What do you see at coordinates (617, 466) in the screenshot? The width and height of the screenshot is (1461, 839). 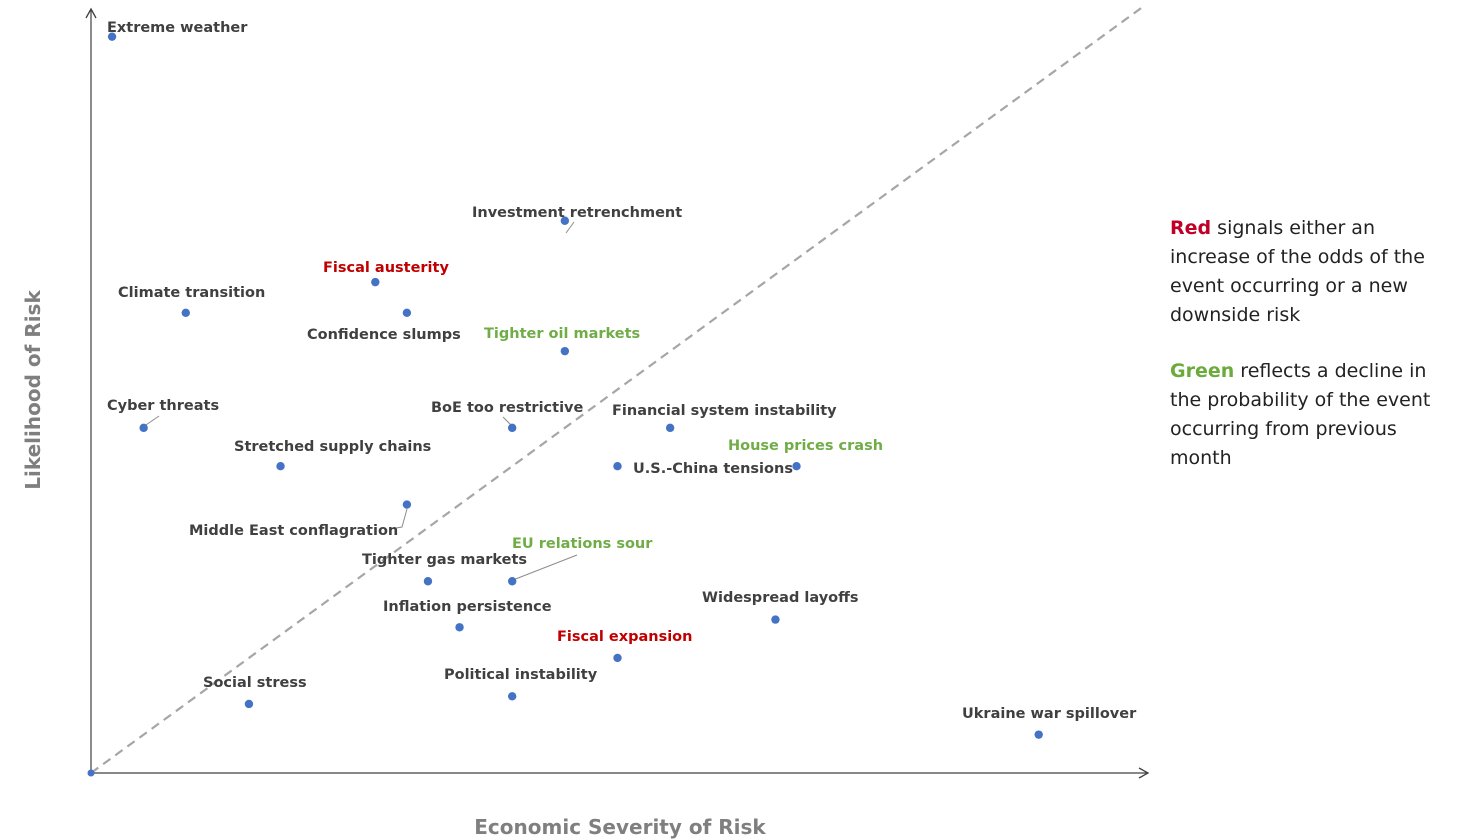 I see `point-u-s-china-tensions` at bounding box center [617, 466].